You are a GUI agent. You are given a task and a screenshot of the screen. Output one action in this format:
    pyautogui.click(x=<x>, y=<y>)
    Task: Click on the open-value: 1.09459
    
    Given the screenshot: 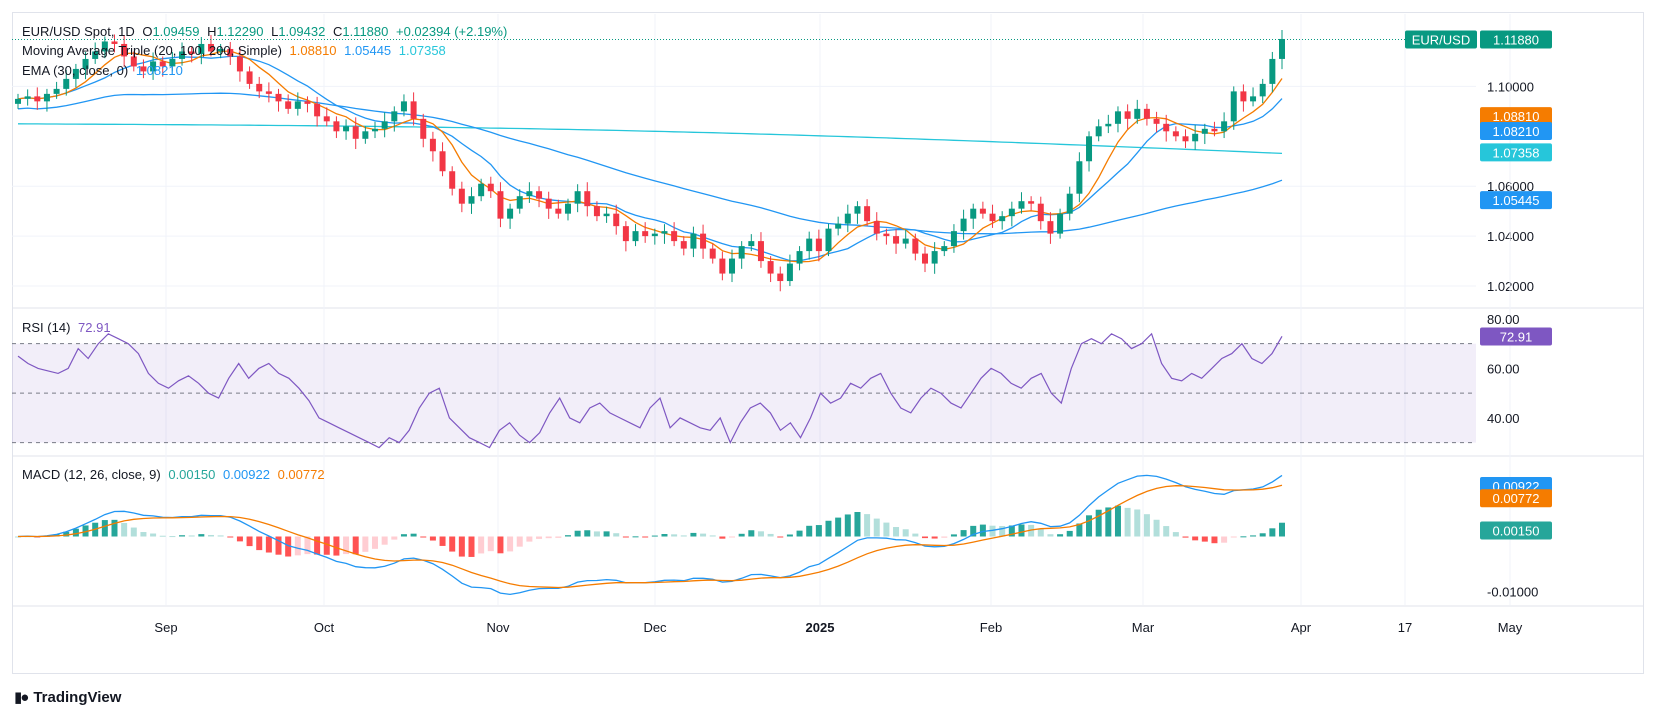 What is the action you would take?
    pyautogui.click(x=176, y=31)
    